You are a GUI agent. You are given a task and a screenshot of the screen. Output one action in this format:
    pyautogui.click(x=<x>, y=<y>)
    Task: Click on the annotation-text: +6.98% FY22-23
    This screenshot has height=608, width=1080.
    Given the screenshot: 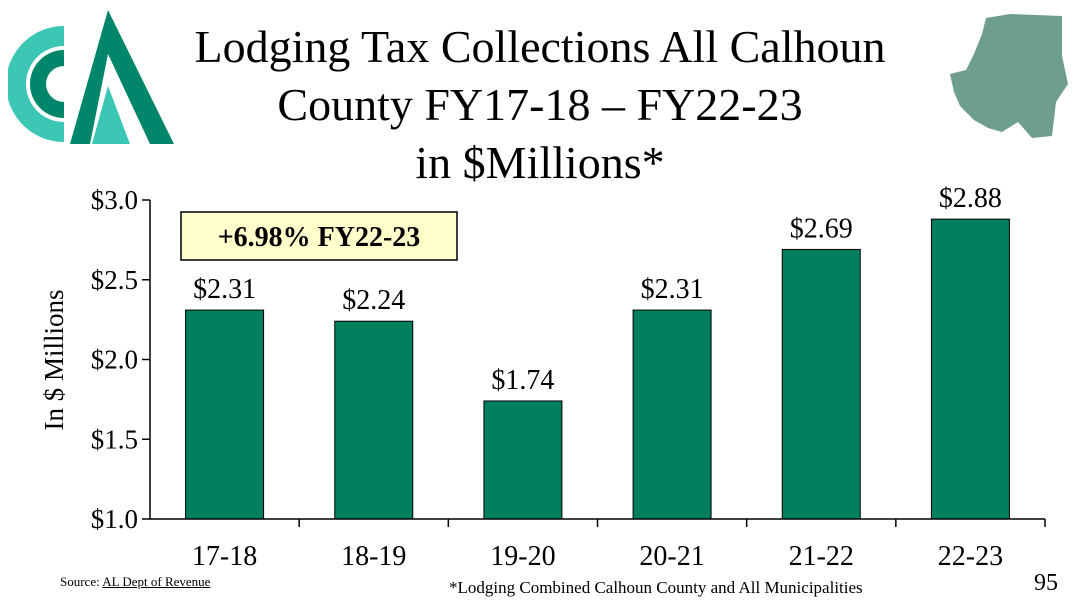 What is the action you would take?
    pyautogui.click(x=319, y=237)
    